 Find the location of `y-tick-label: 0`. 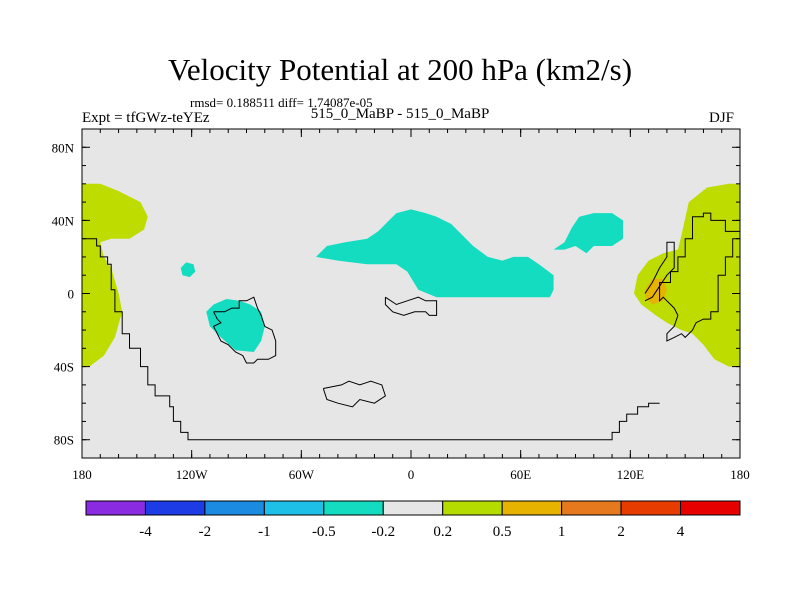

y-tick-label: 0 is located at coordinates (71, 294).